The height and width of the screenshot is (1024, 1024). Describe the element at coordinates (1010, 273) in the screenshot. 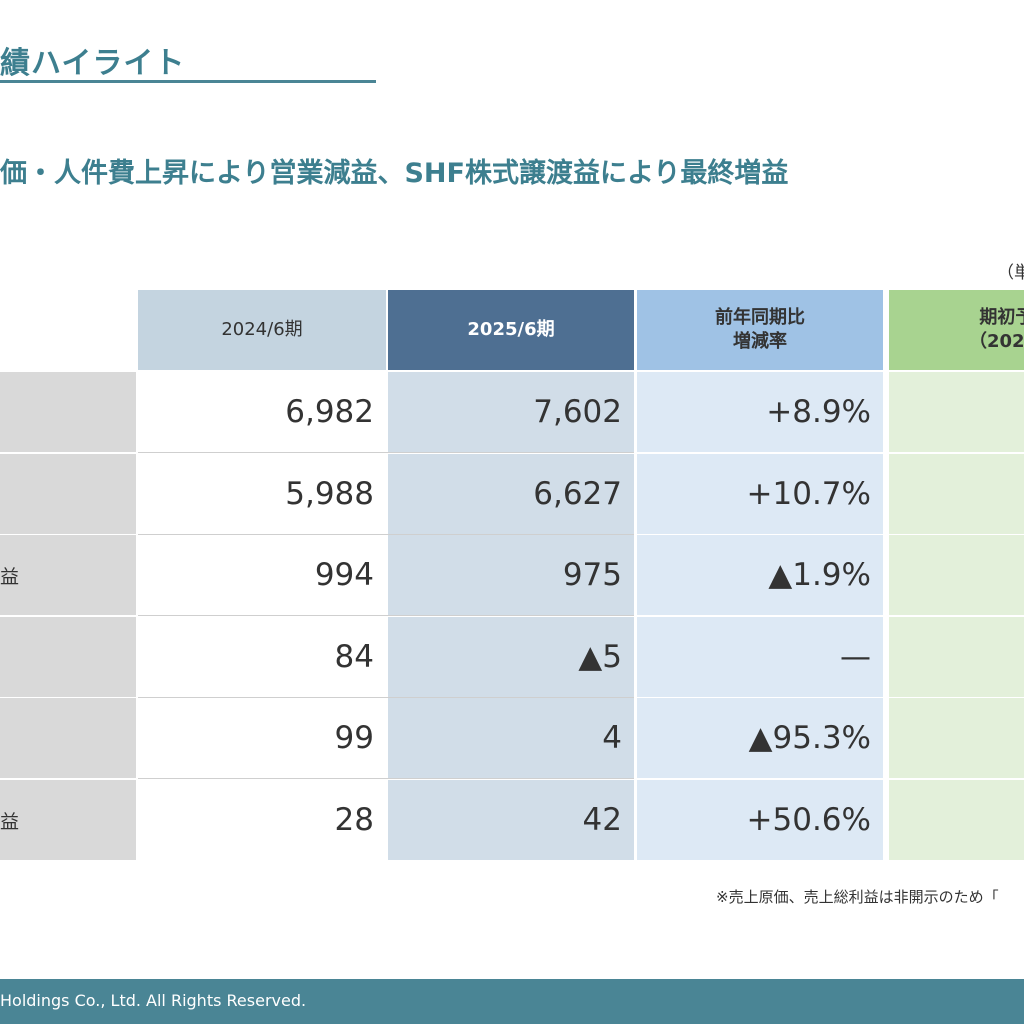

I see `unit-note: （単` at that location.